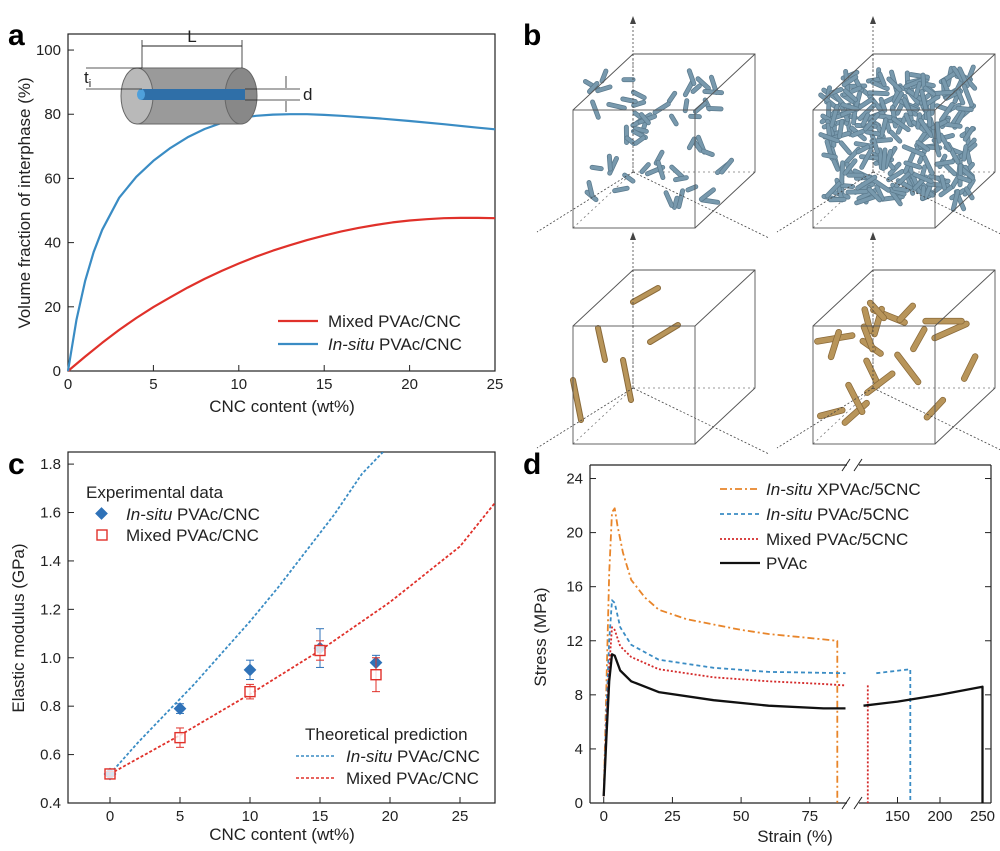 The height and width of the screenshot is (851, 1000). I want to click on x-tick-label: 150, so click(897, 816).